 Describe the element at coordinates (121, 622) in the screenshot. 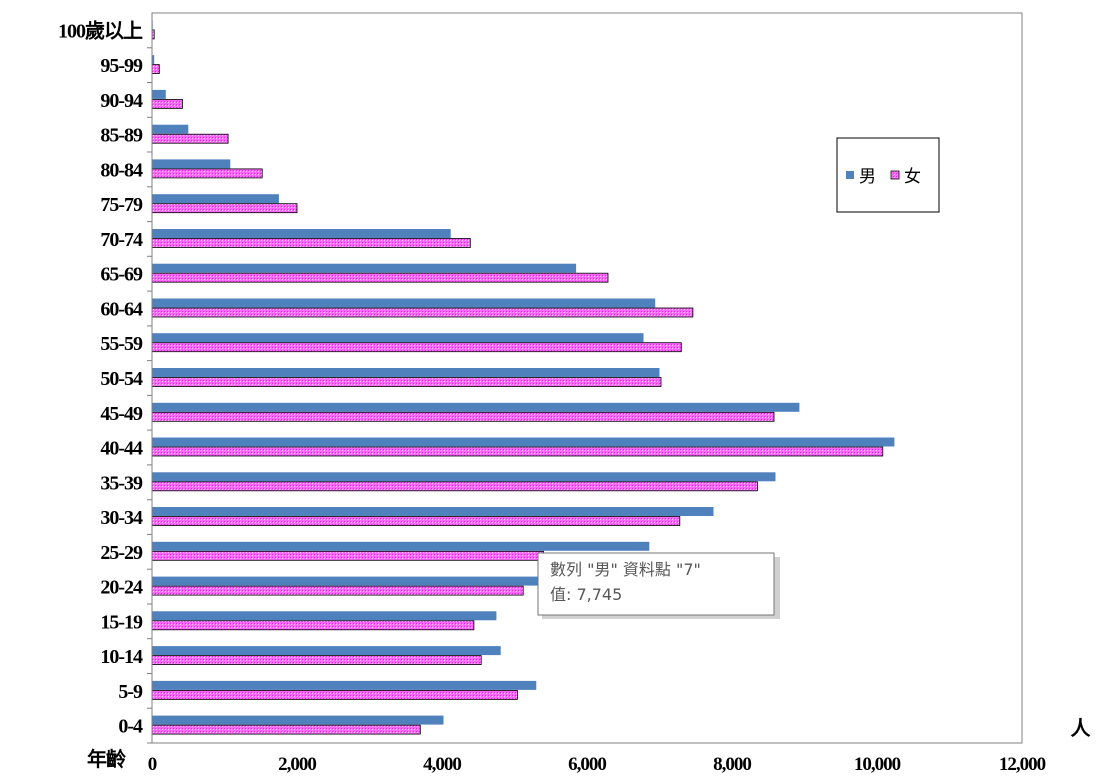

I see `category-label: 15-19` at that location.